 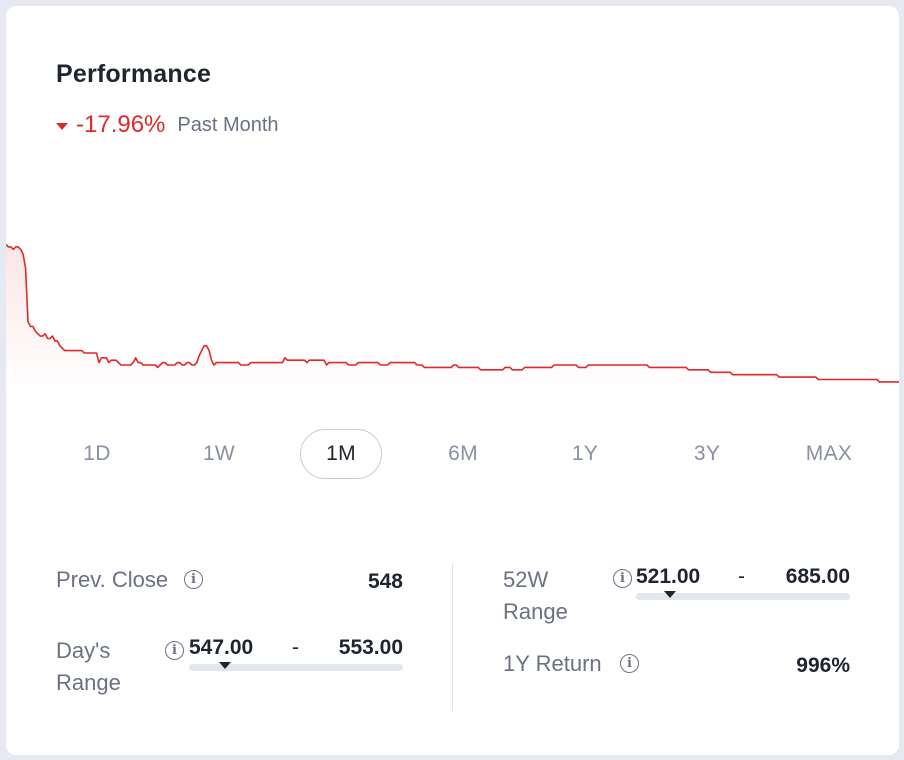 What do you see at coordinates (668, 576) in the screenshot?
I see `week52-range-low: 521.00` at bounding box center [668, 576].